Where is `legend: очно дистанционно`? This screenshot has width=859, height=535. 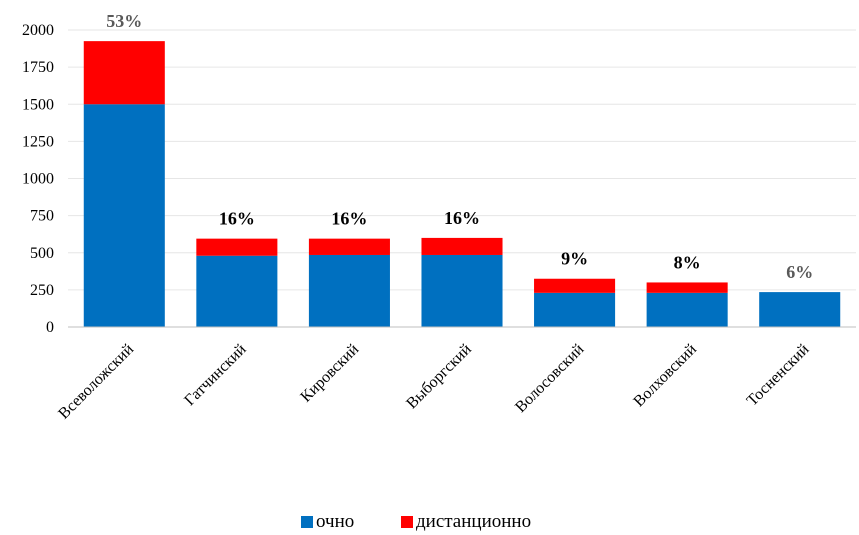 legend: очно дистанционно is located at coordinates (416, 521).